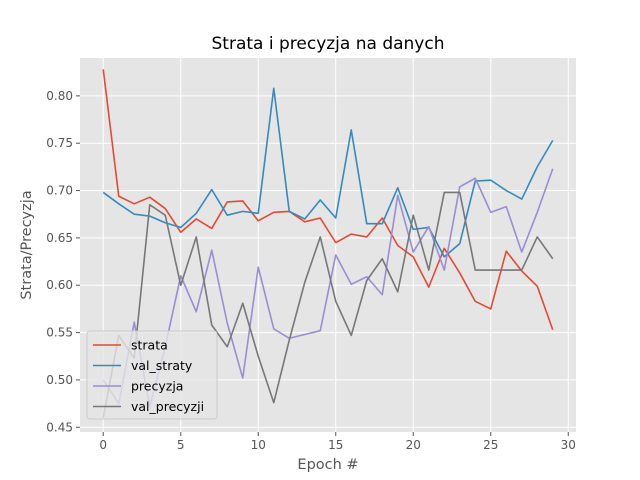 This screenshot has height=480, width=640. I want to click on x-tick-label: 20, so click(413, 445).